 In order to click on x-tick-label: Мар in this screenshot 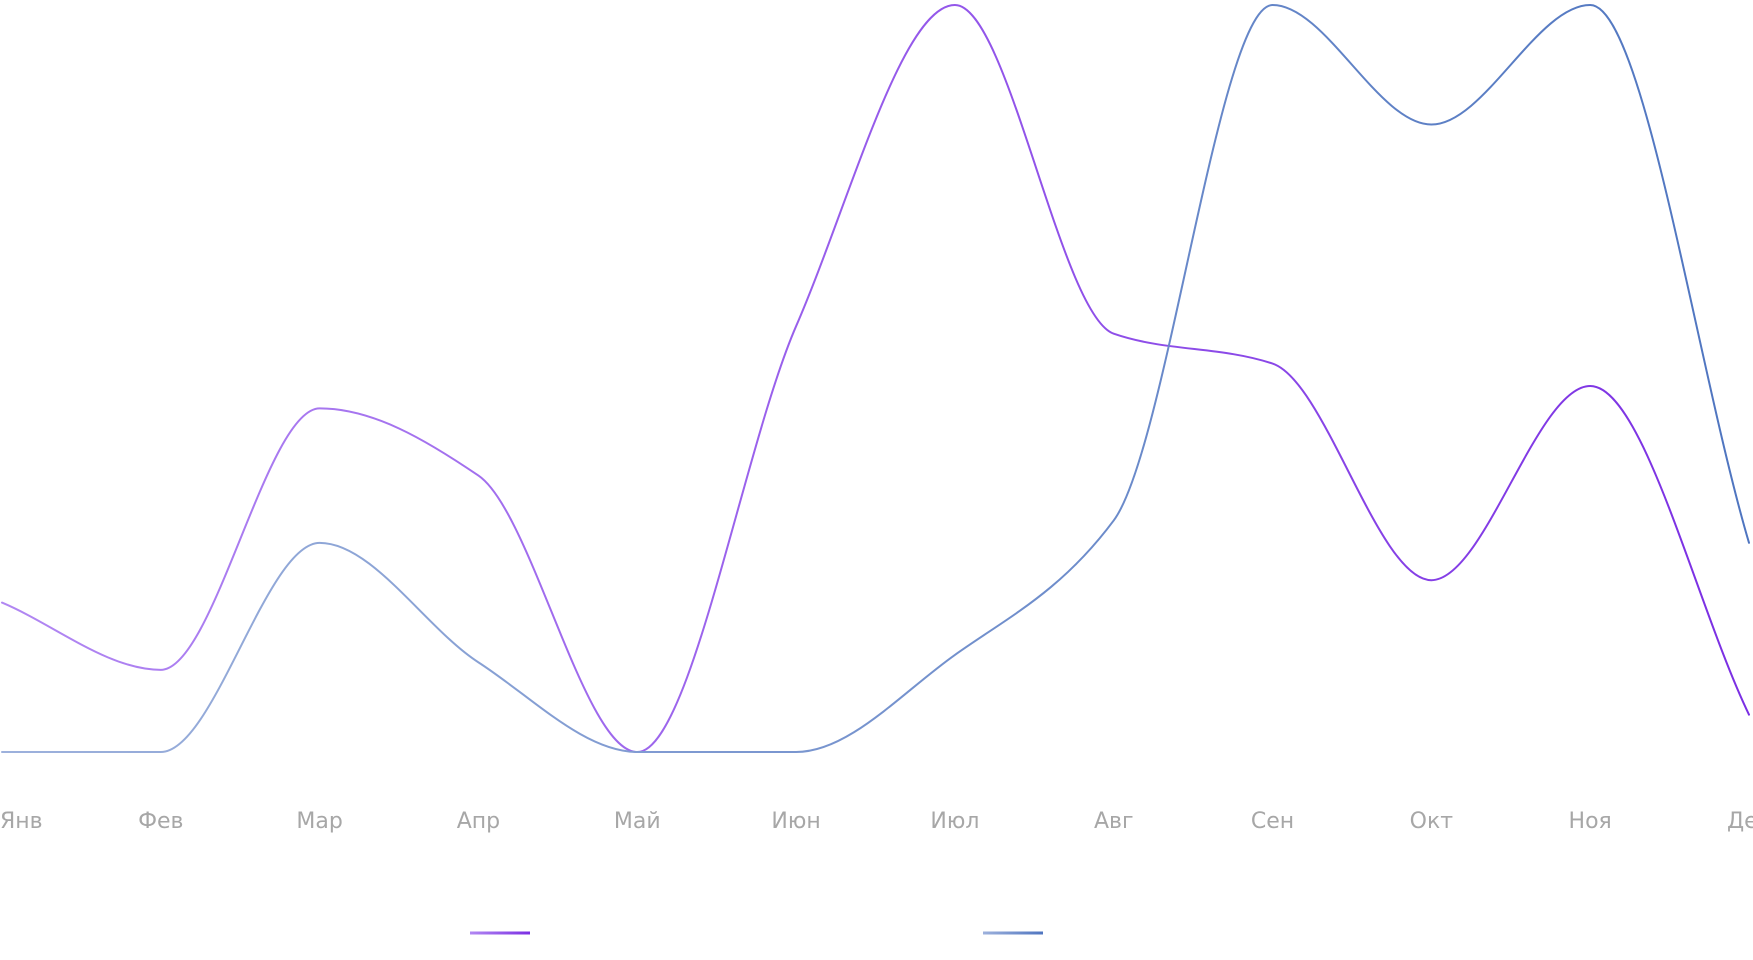, I will do `click(319, 821)`.